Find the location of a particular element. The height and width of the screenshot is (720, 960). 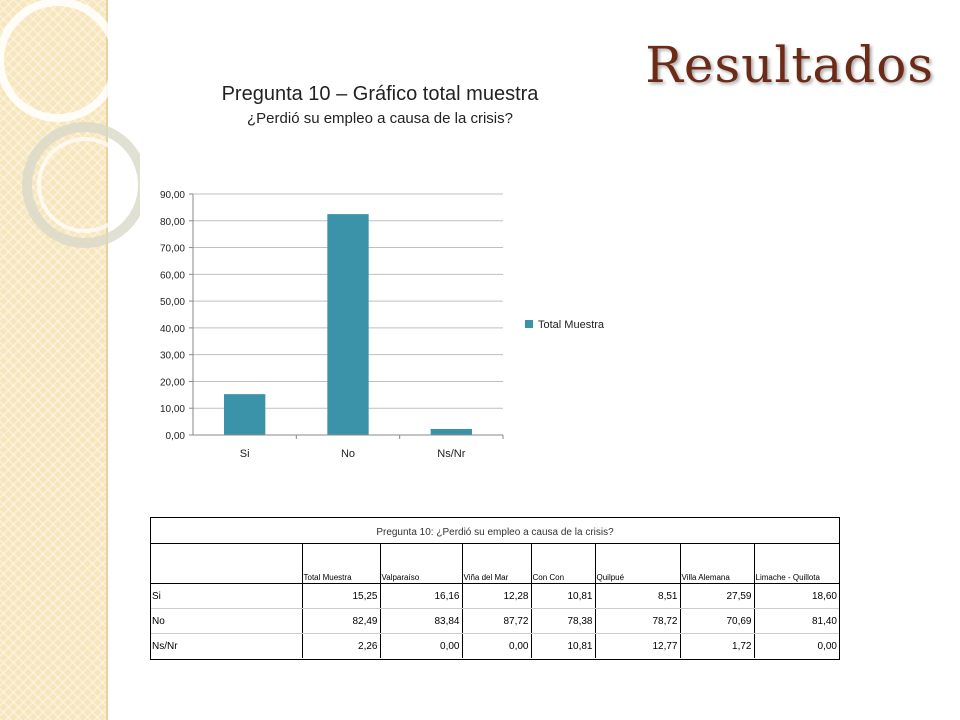

bar-no is located at coordinates (348, 324).